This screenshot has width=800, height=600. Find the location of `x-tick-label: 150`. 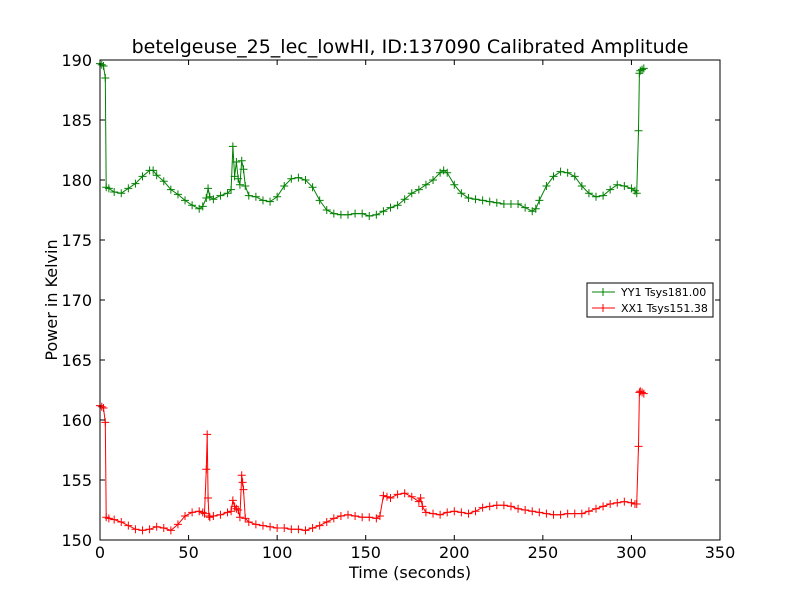

x-tick-label: 150 is located at coordinates (365, 552).